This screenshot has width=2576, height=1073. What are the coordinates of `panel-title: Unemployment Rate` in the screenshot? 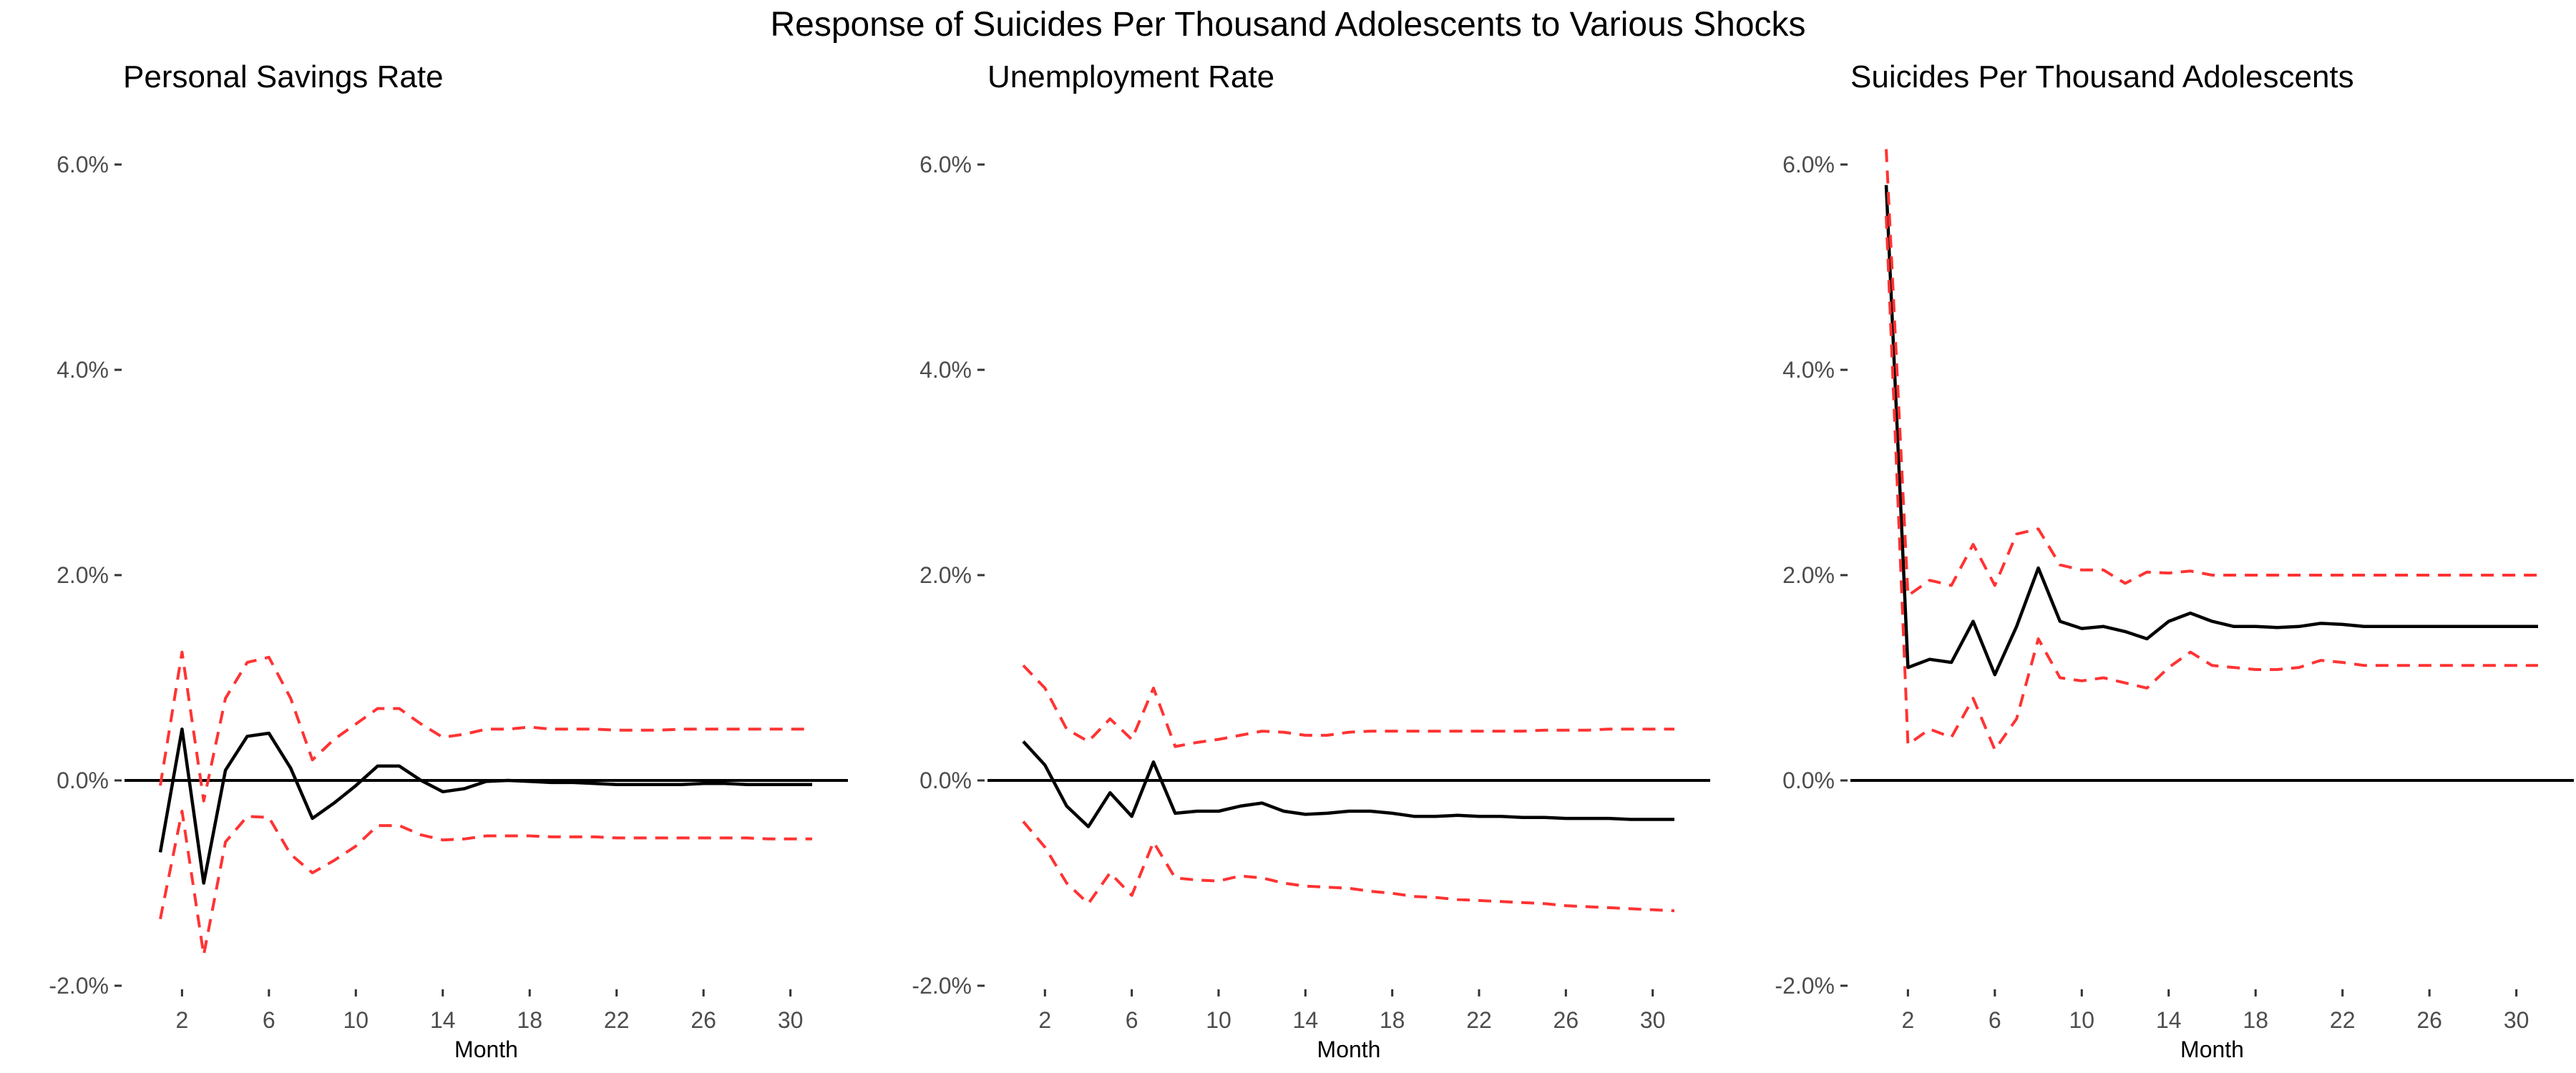 It's located at (1130, 76).